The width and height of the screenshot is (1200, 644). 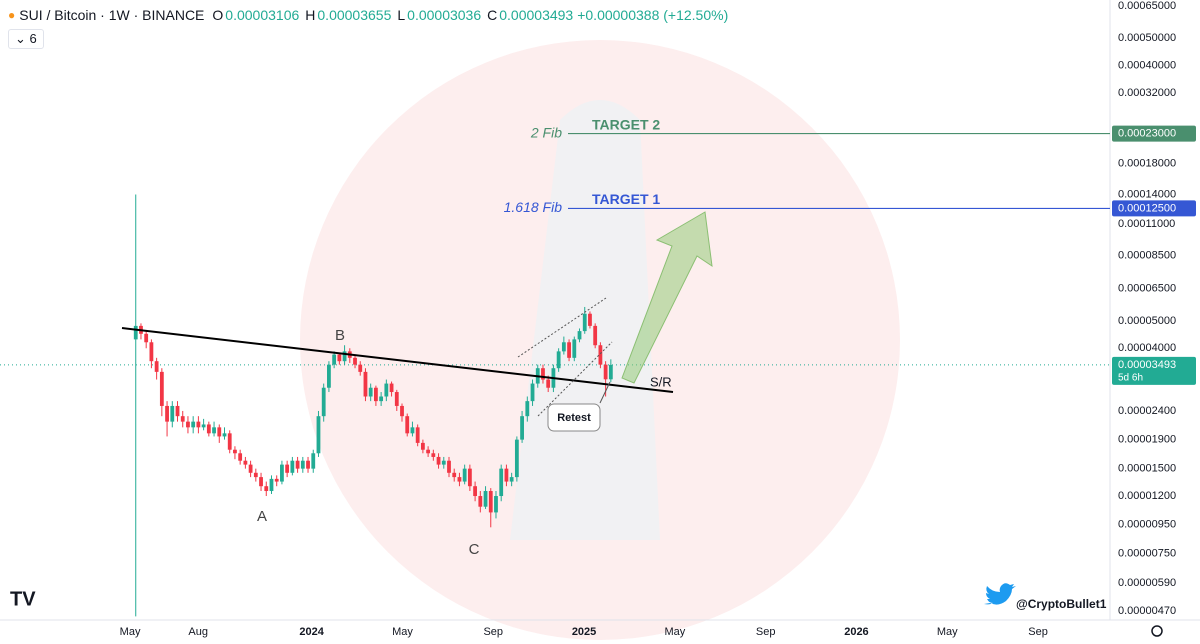 I want to click on x-tick-label: 2025, so click(x=584, y=632).